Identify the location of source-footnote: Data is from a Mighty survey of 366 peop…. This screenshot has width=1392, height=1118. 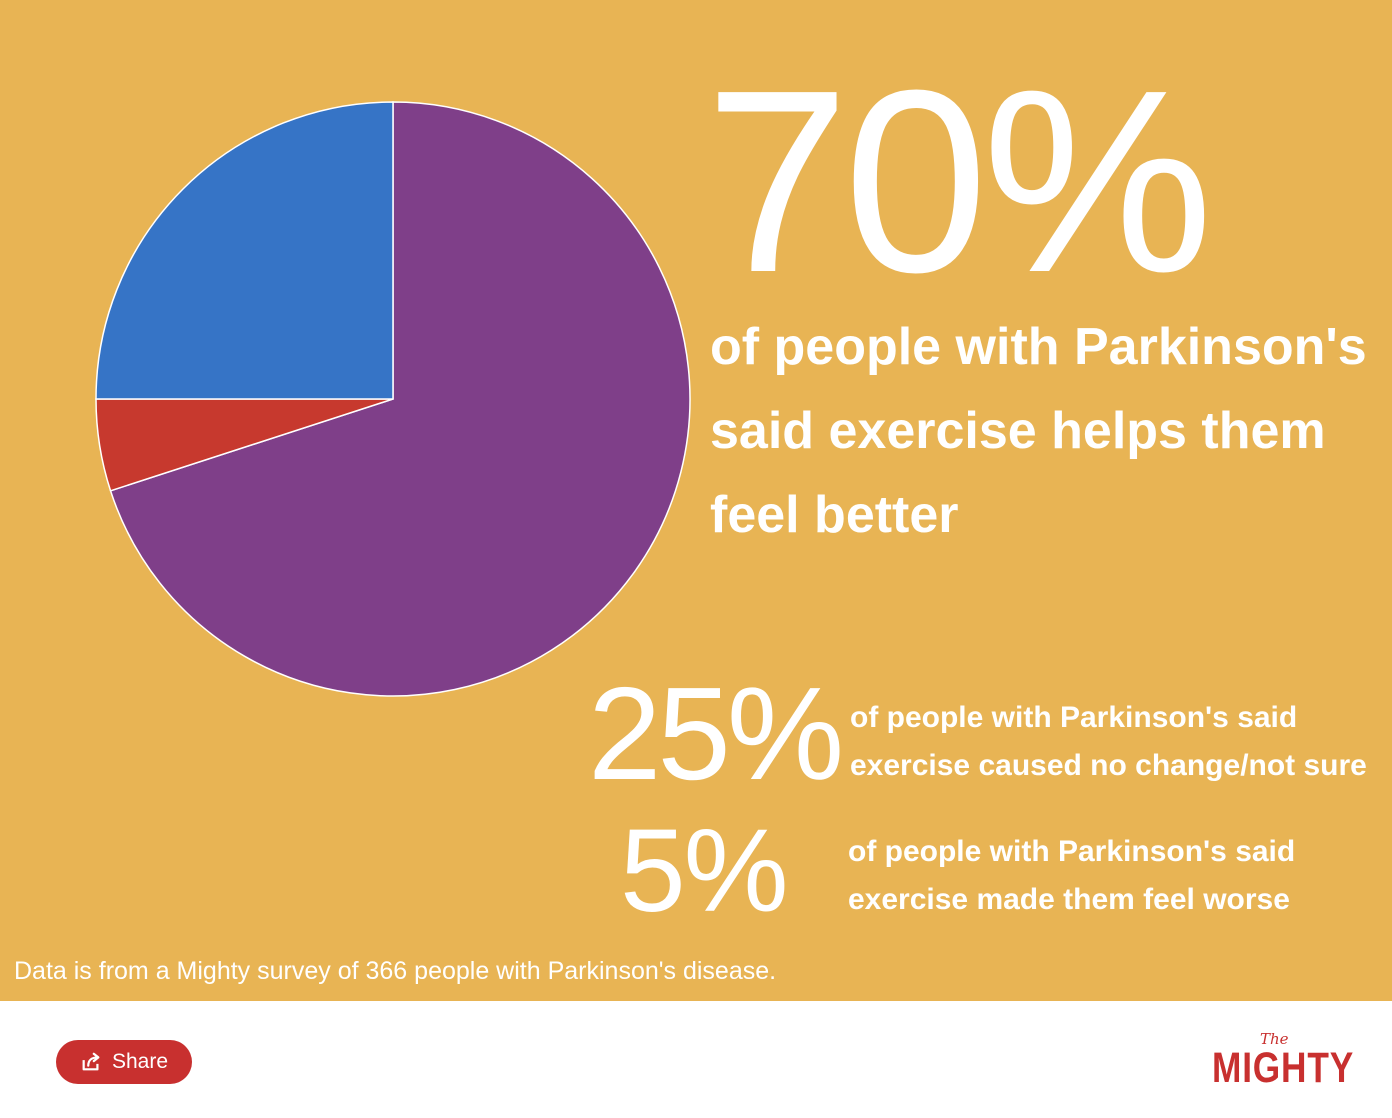
(395, 971).